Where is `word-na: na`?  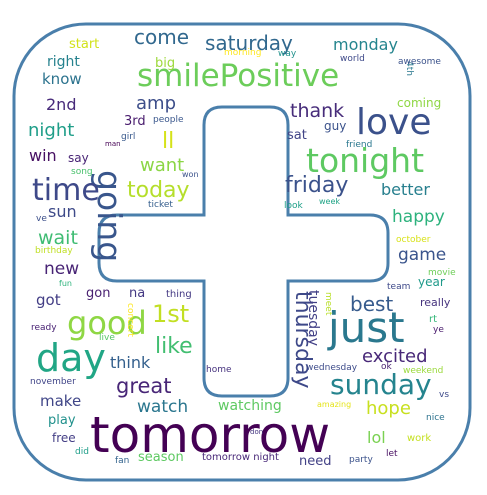
word-na: na is located at coordinates (137, 293).